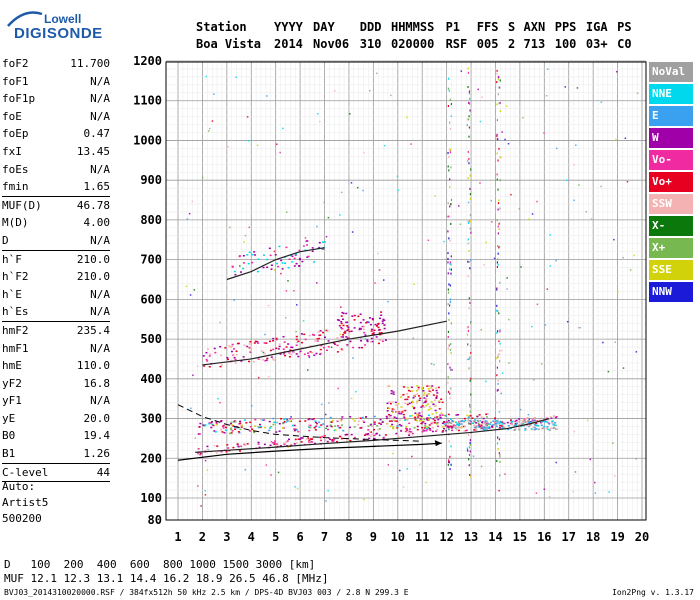 The width and height of the screenshot is (700, 600). Describe the element at coordinates (25, 472) in the screenshot. I see `param-key: C-level` at that location.